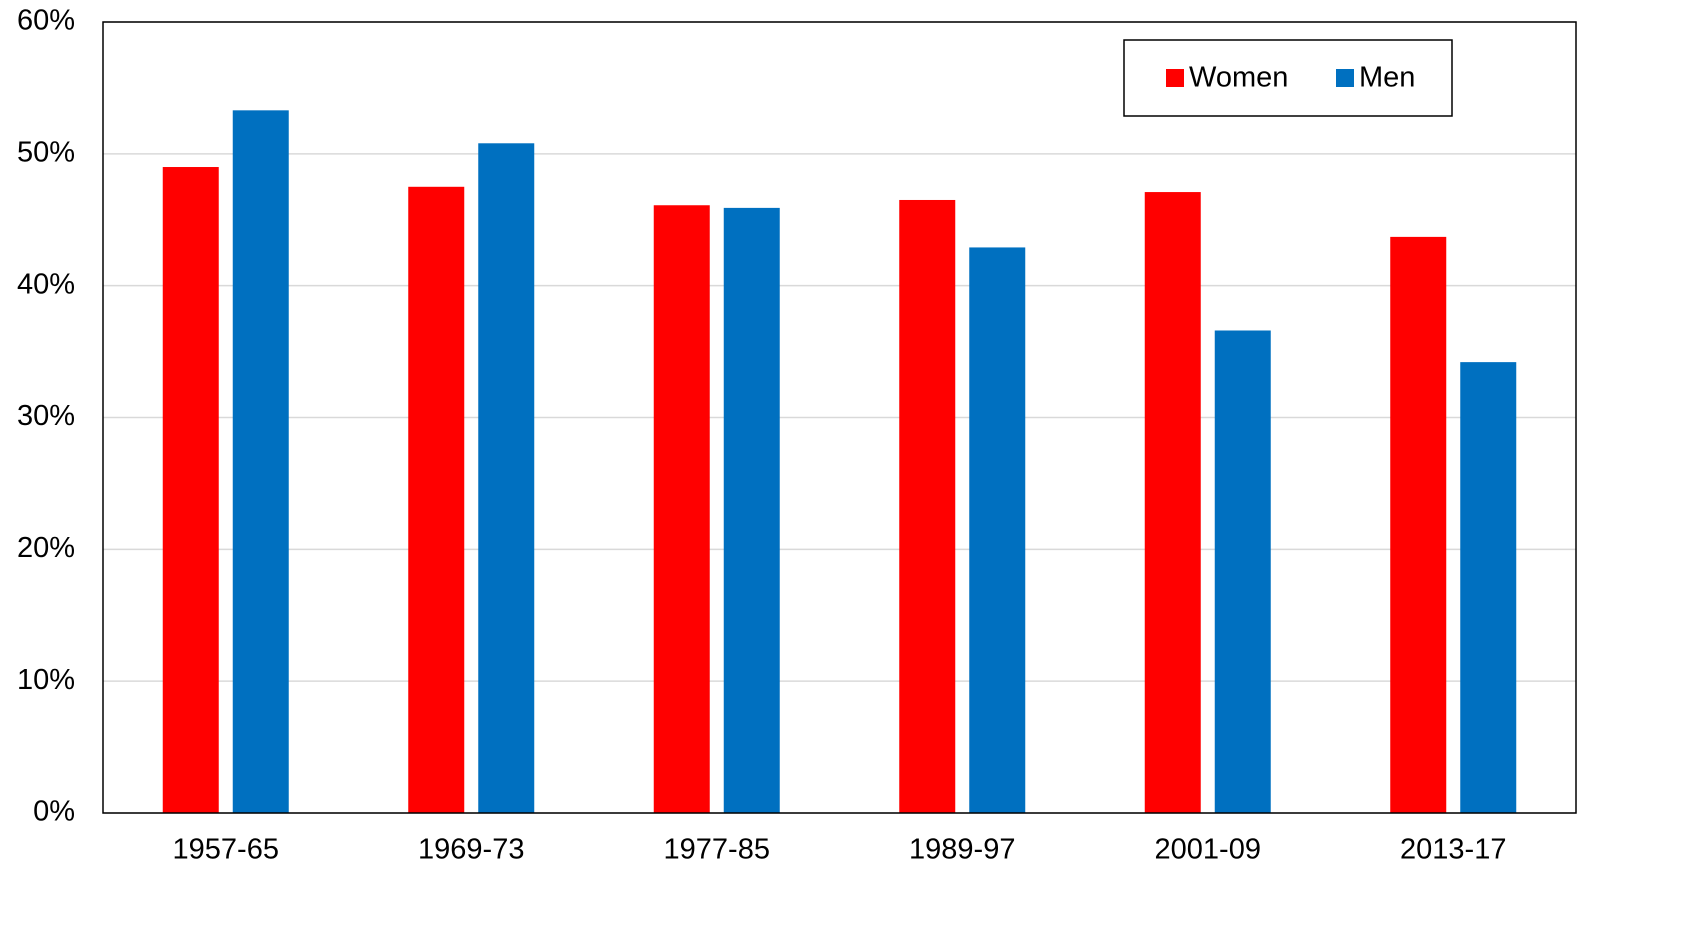 The height and width of the screenshot is (936, 1697). Describe the element at coordinates (962, 850) in the screenshot. I see `x-tick-label: 1989-97` at that location.